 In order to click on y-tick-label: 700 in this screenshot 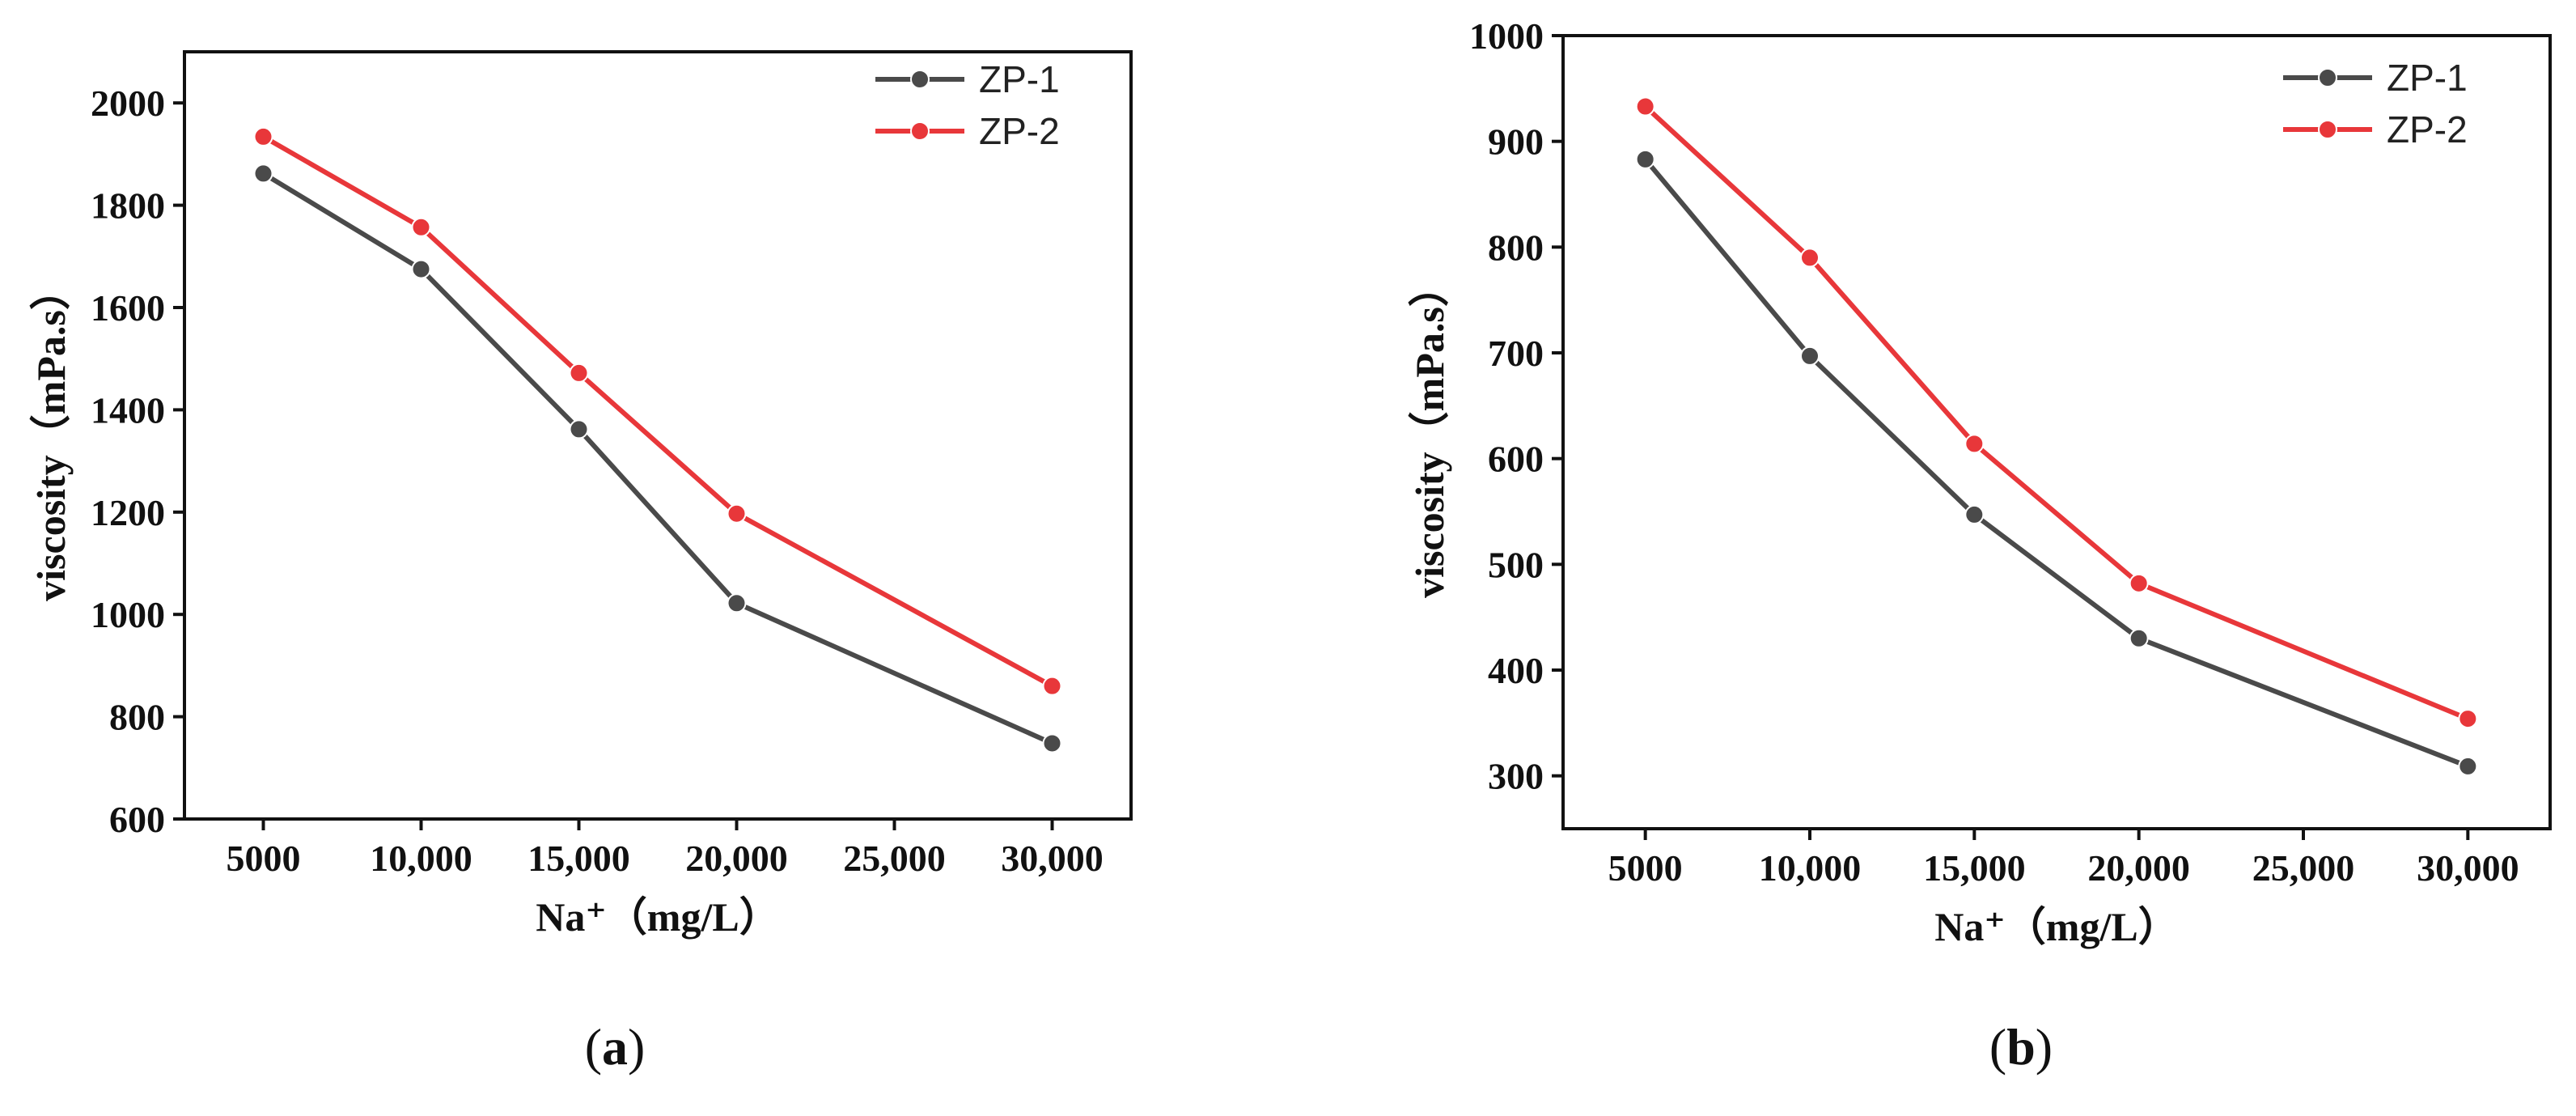, I will do `click(1516, 353)`.